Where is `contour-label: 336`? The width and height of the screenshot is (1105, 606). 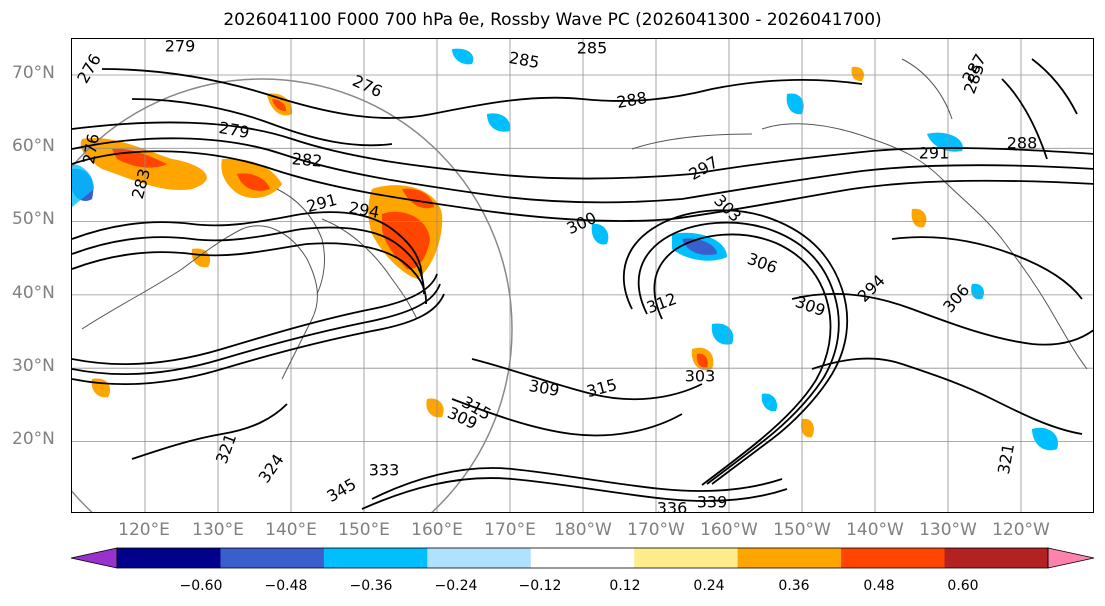 contour-label: 336 is located at coordinates (672, 506).